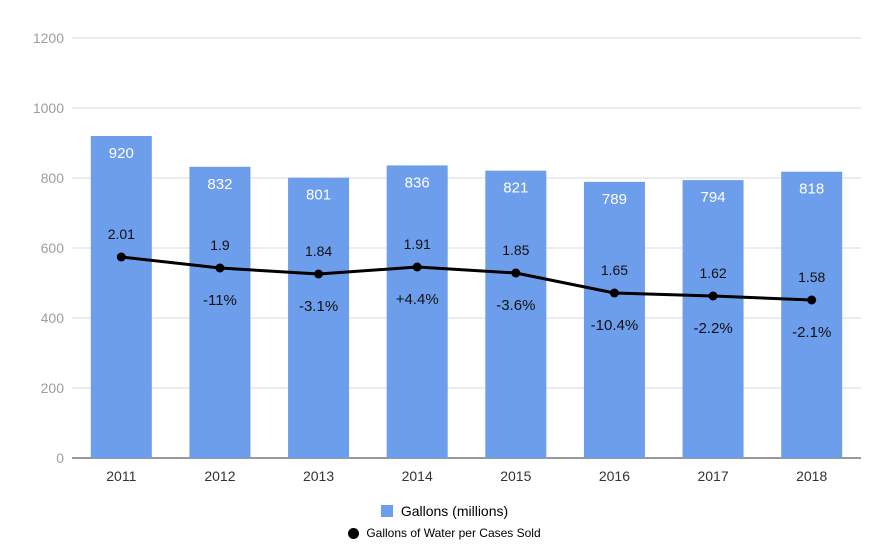  What do you see at coordinates (48, 108) in the screenshot?
I see `y-tick-label: 1000` at bounding box center [48, 108].